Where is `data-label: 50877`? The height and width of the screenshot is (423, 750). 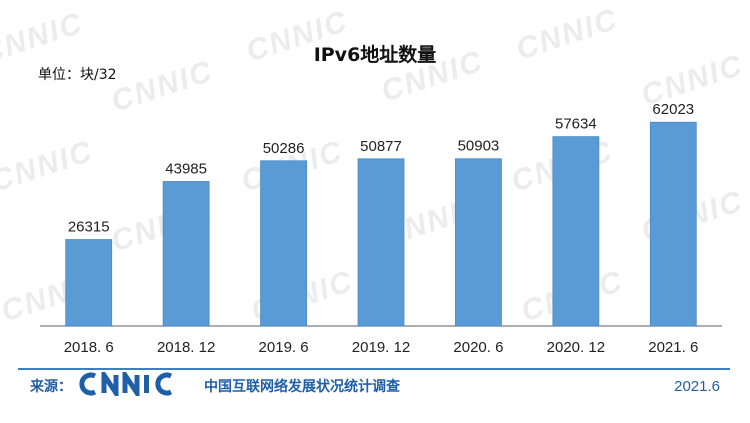 data-label: 50877 is located at coordinates (381, 146).